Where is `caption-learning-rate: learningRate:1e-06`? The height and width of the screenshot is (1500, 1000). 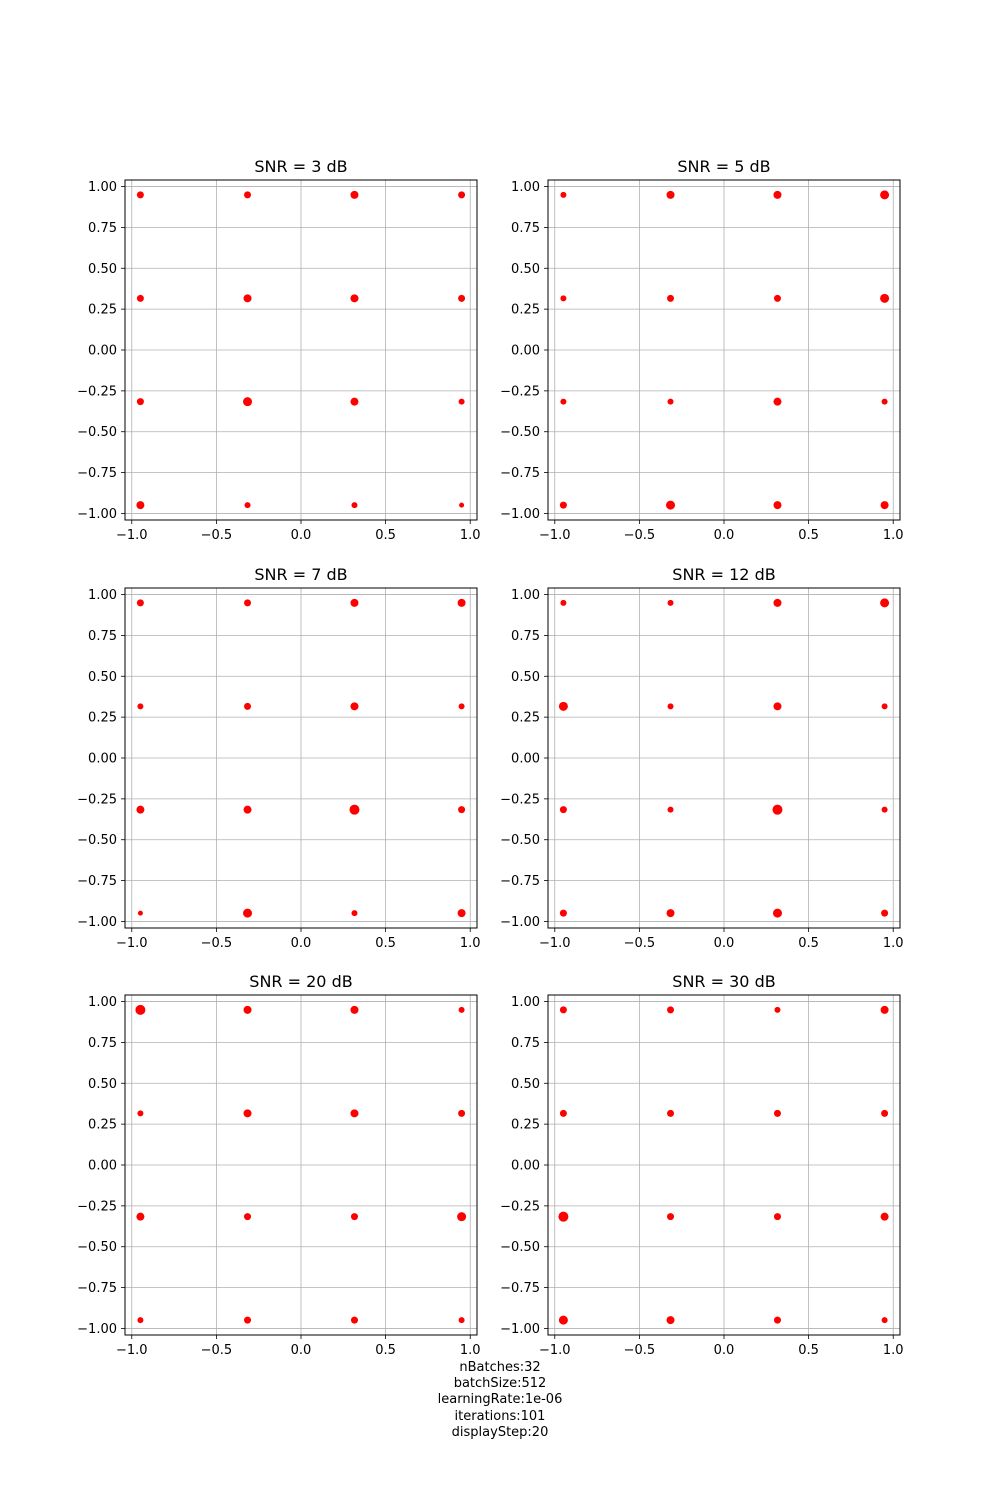
caption-learning-rate: learningRate:1e-06 is located at coordinates (500, 1400).